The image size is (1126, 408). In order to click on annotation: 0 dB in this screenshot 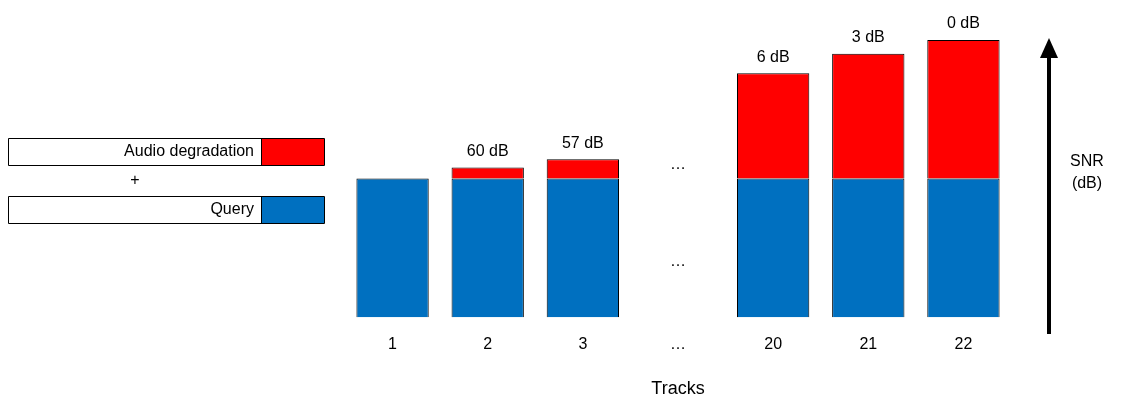, I will do `click(963, 23)`.